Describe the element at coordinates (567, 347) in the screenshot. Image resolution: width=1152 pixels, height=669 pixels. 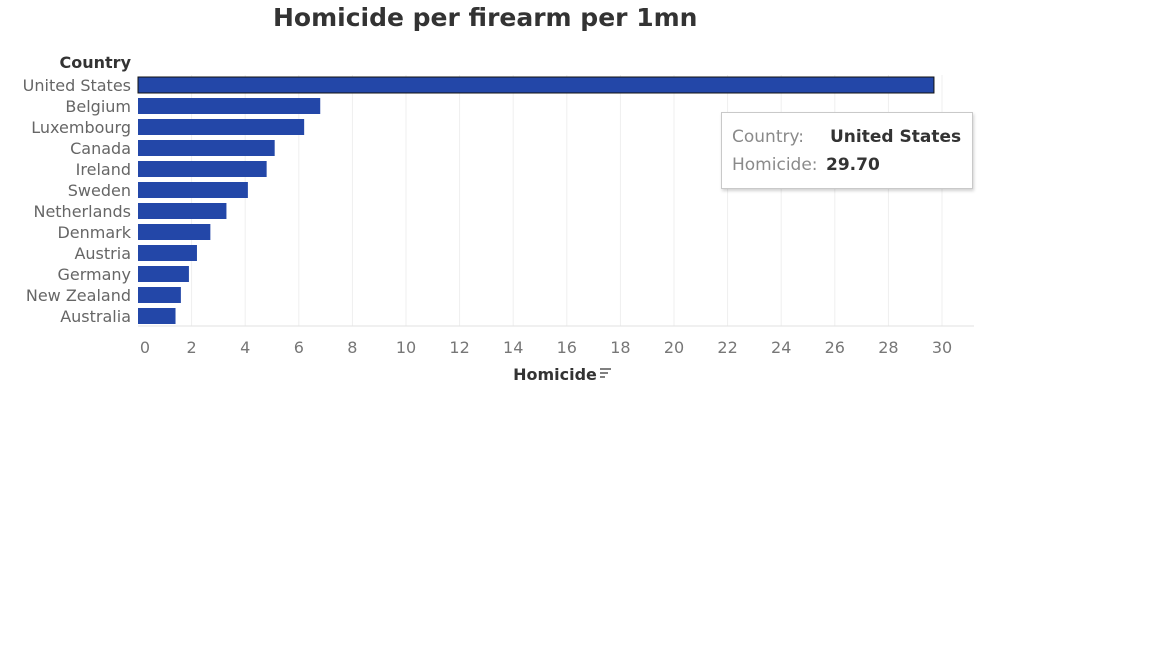
I see `x-tick-label: 16` at that location.